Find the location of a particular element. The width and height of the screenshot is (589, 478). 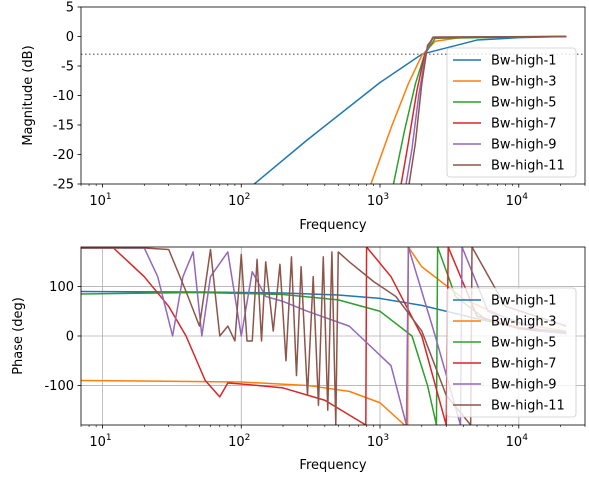

magnitude-x-axis-label: Frequency is located at coordinates (332, 225).